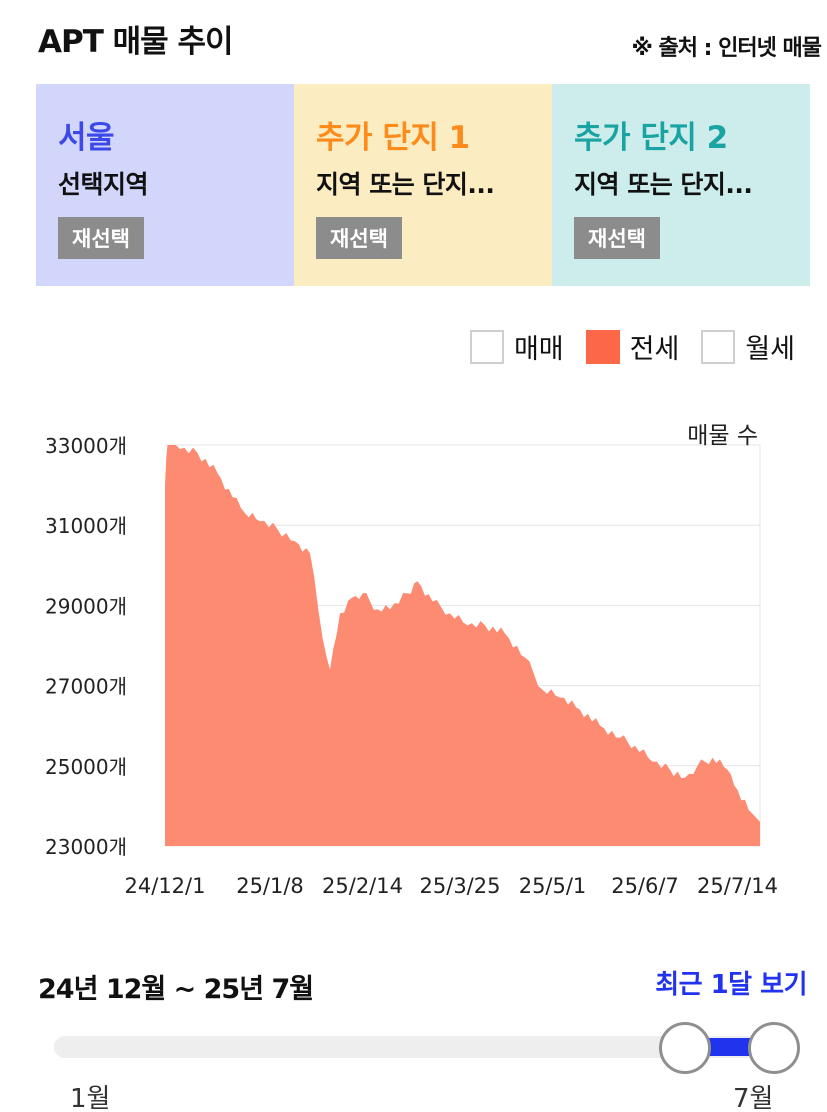 The width and height of the screenshot is (827, 1112). What do you see at coordinates (486, 346) in the screenshot?
I see `checkbox-sale` at bounding box center [486, 346].